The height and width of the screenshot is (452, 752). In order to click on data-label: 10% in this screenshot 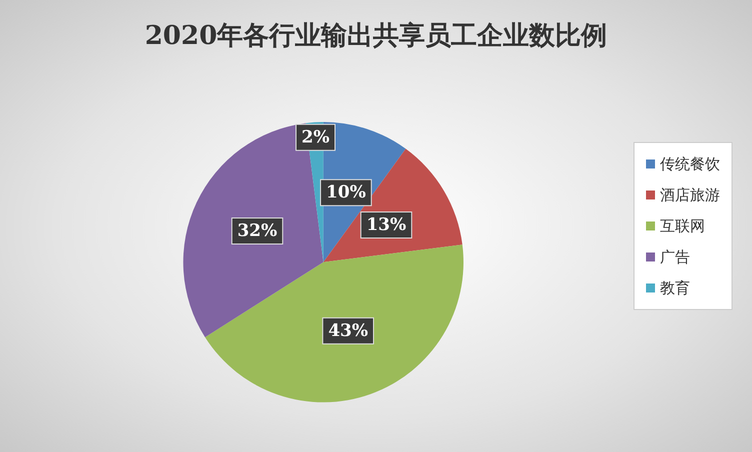, I will do `click(346, 192)`.